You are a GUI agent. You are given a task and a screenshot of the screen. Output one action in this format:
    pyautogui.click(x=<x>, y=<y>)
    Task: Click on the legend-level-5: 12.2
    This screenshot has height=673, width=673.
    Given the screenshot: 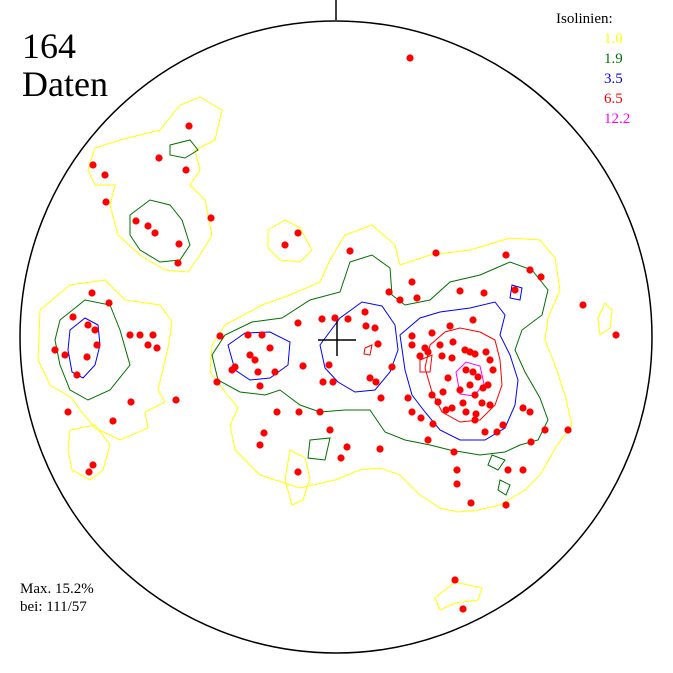 What is the action you would take?
    pyautogui.click(x=617, y=119)
    